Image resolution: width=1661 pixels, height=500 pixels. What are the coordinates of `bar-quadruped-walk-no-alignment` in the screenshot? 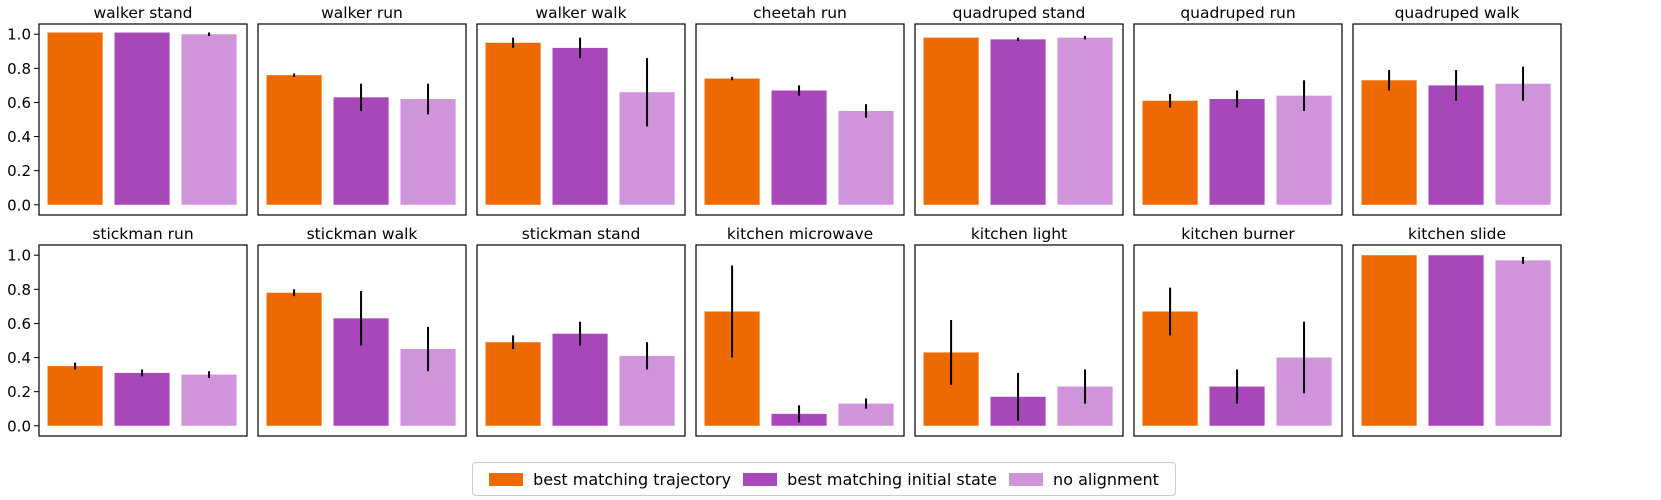 It's located at (1523, 144).